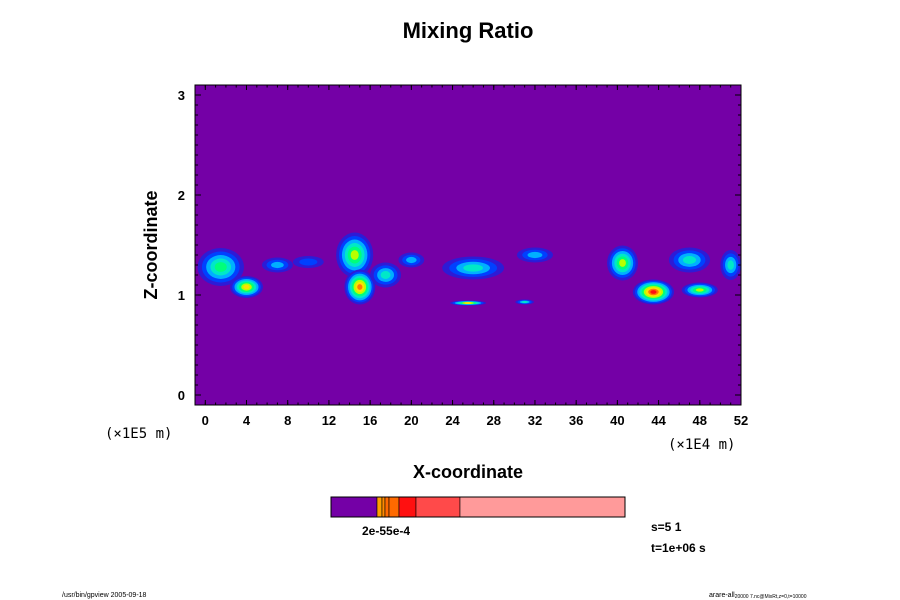 This screenshot has width=900, height=600. What do you see at coordinates (329, 420) in the screenshot?
I see `x-tick-label: 12` at bounding box center [329, 420].